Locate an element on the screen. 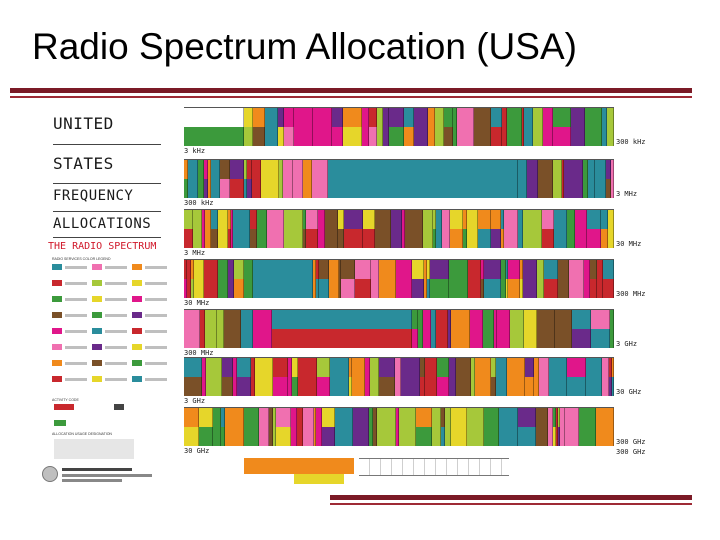  bottom-rule is located at coordinates (511, 497).